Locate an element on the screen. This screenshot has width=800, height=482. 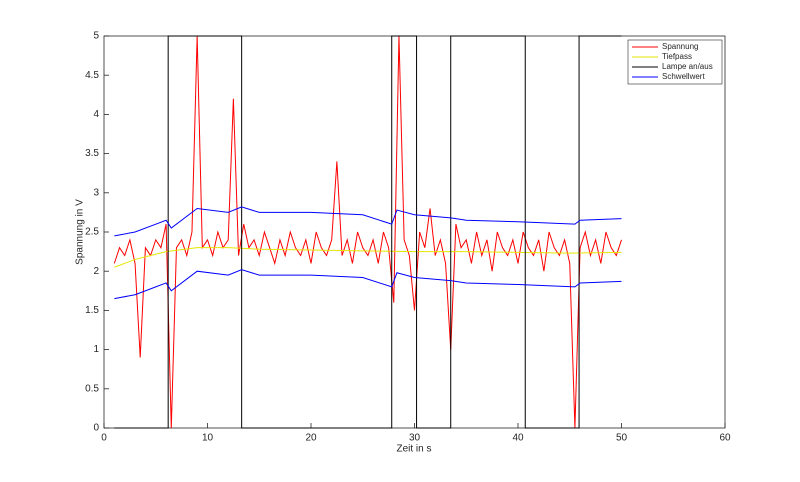
y-tick-label: 0.5 is located at coordinates (92, 388).